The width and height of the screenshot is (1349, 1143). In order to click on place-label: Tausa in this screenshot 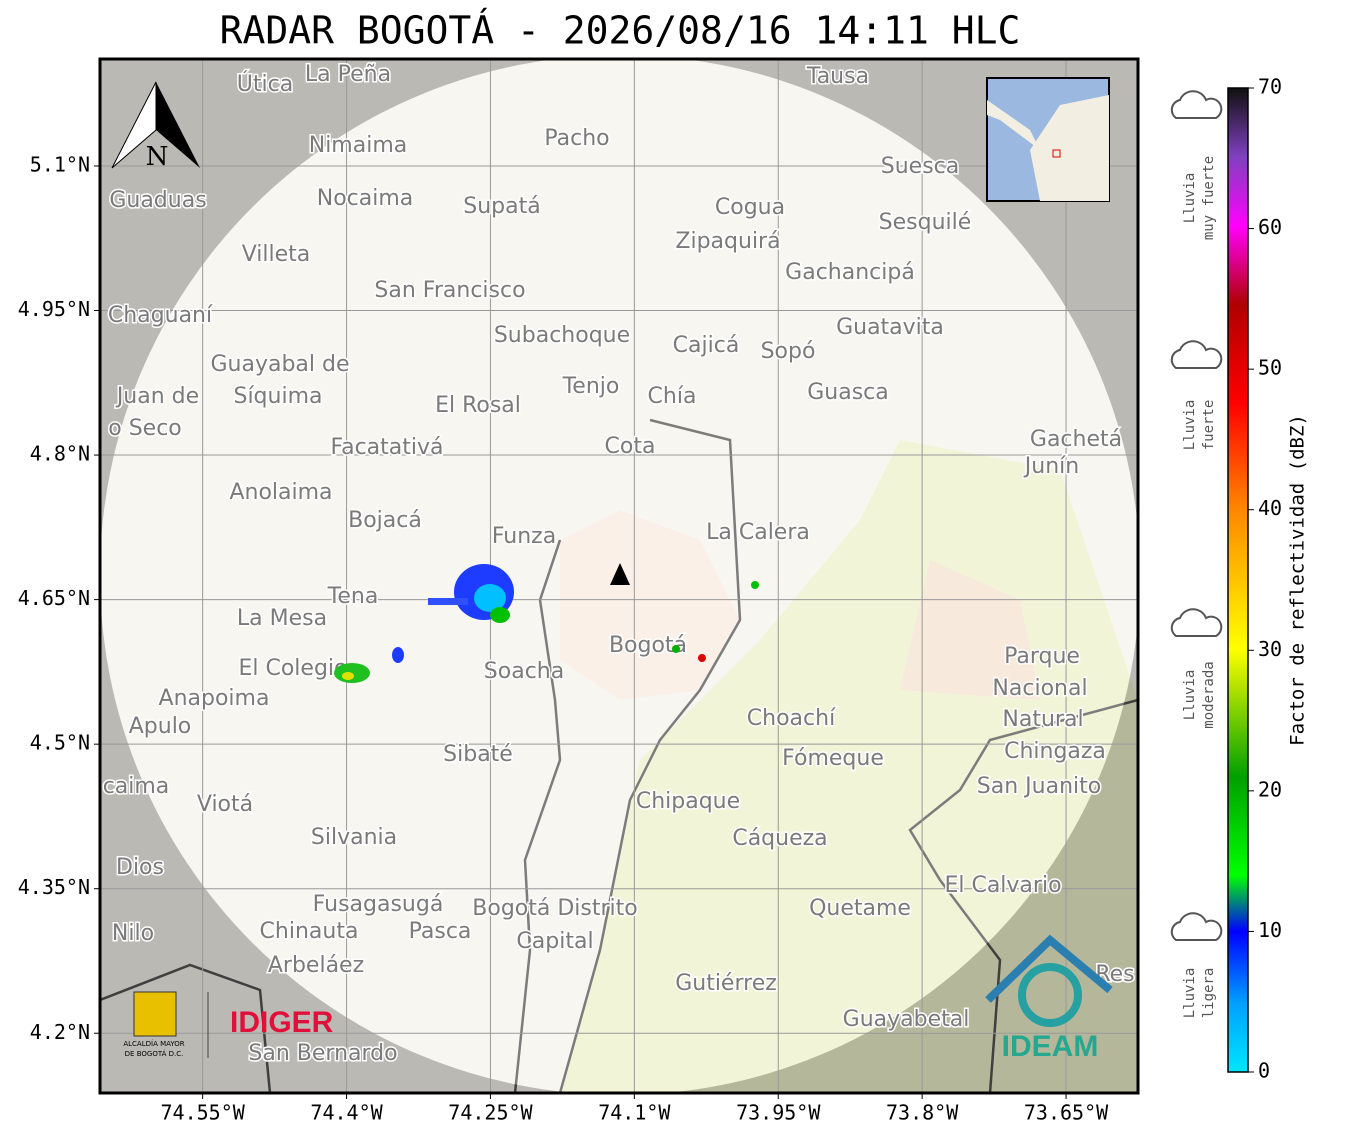, I will do `click(837, 76)`.